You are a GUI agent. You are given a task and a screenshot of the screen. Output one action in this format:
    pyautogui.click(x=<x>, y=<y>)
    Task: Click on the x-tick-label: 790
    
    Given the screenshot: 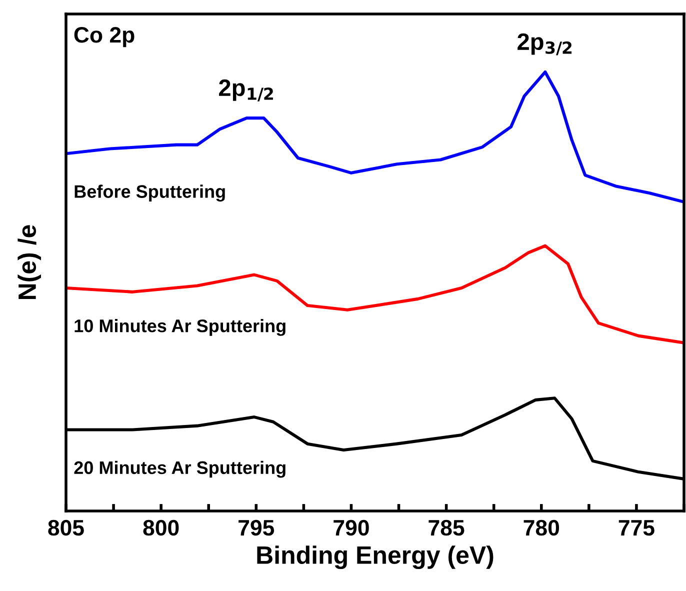 What is the action you would take?
    pyautogui.click(x=351, y=528)
    